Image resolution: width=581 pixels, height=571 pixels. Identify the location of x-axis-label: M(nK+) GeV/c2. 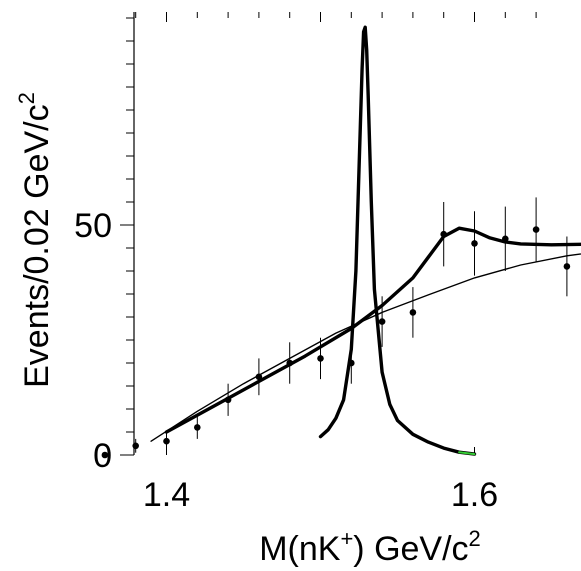
(370, 547).